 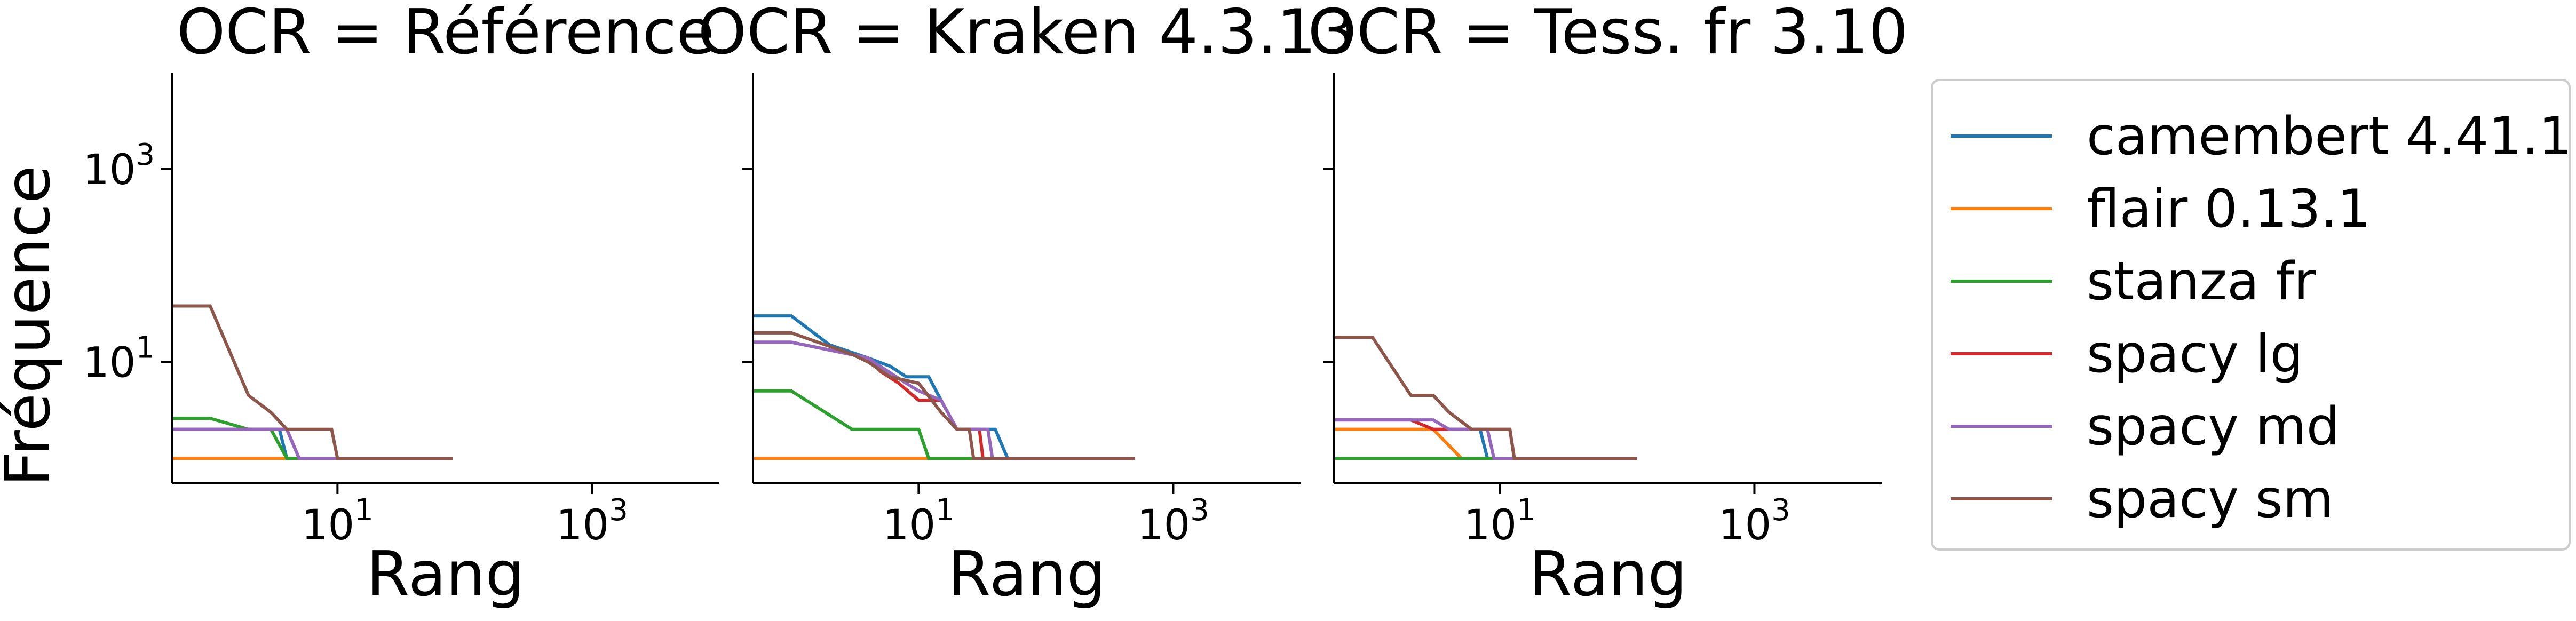 What do you see at coordinates (446, 34) in the screenshot?
I see `panel-title: OCR = Référence` at bounding box center [446, 34].